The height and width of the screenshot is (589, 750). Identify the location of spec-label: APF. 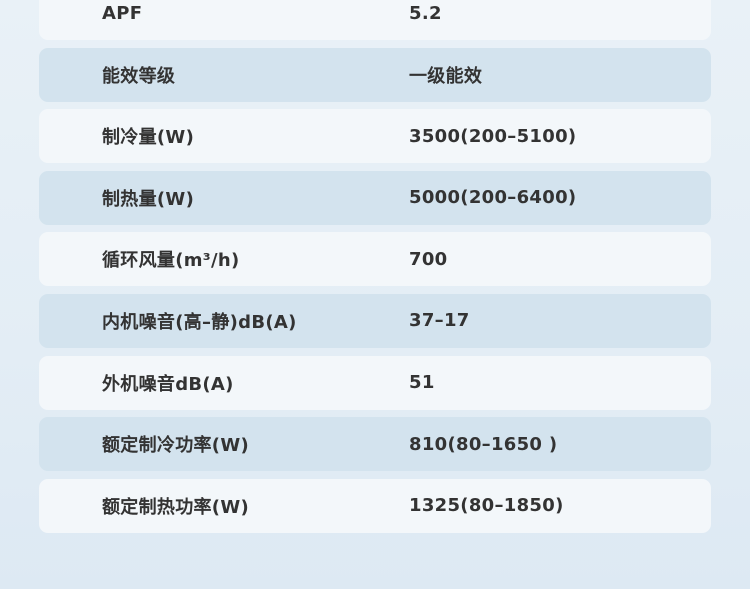
(122, 13).